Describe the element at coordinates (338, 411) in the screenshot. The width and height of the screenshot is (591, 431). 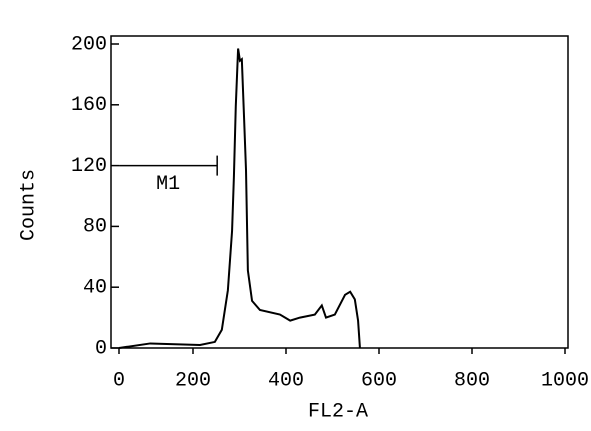
I see `x-axis-label: FL2-A` at that location.